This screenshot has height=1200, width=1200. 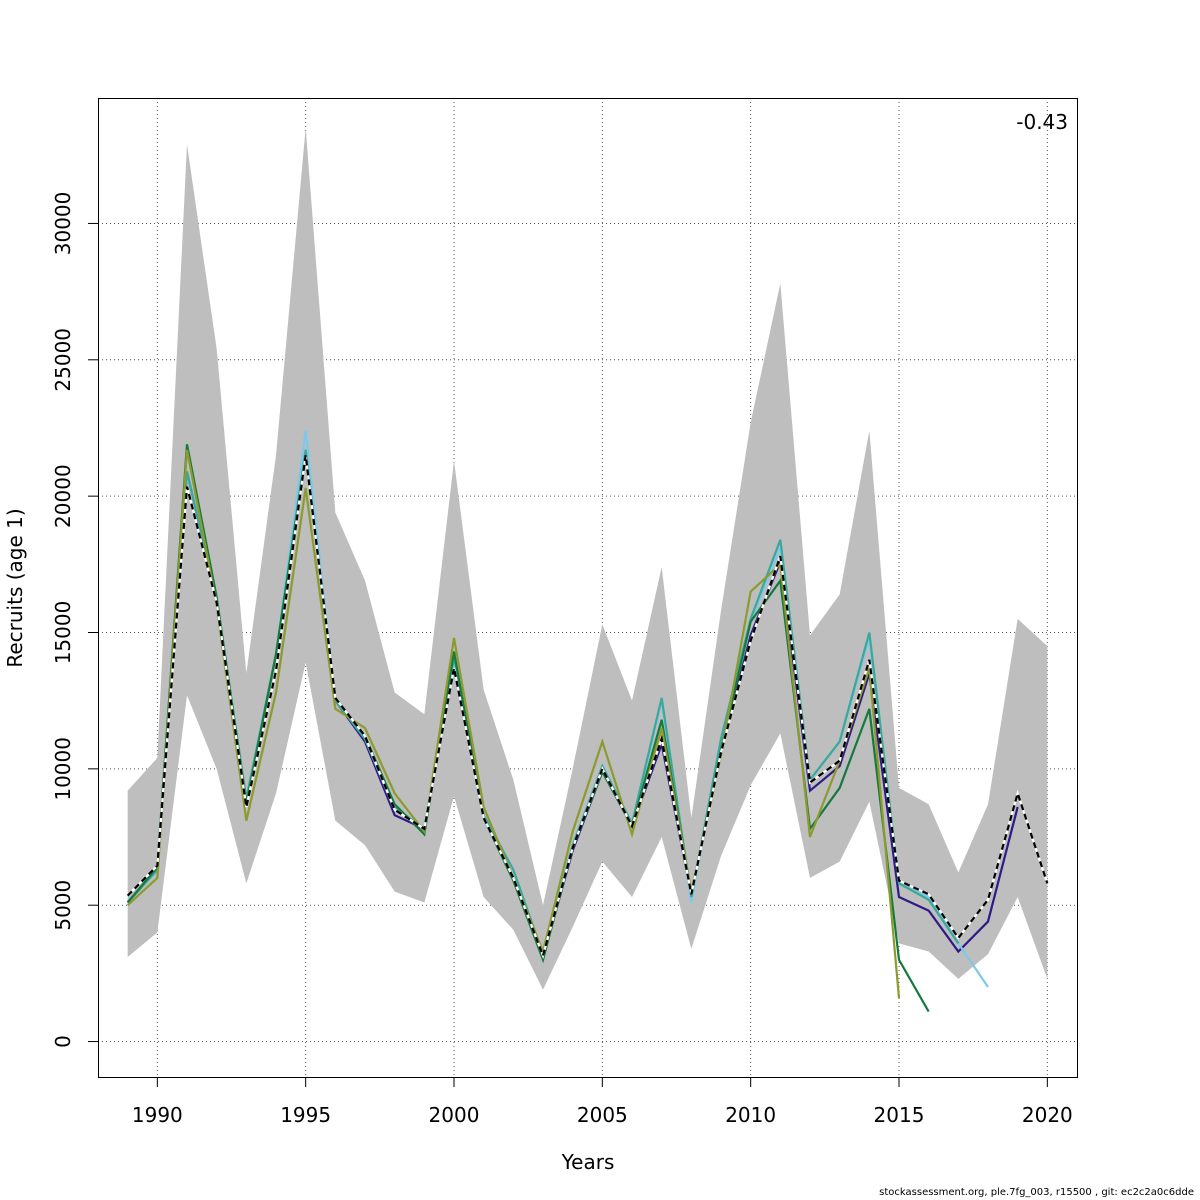 What do you see at coordinates (63, 769) in the screenshot?
I see `y-tick-label: 10000` at bounding box center [63, 769].